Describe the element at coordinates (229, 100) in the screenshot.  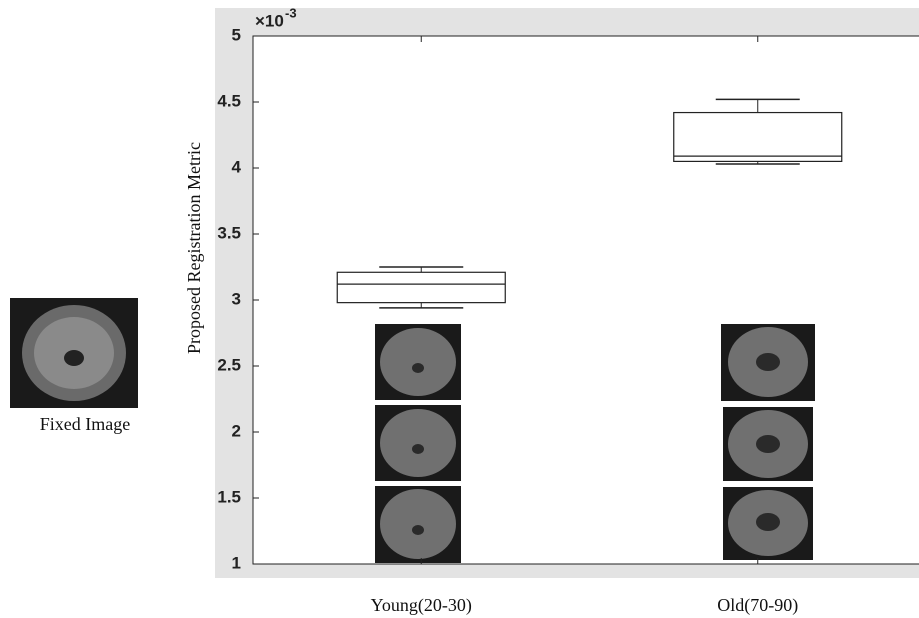
I see `y-tick-label: 4.5` at that location.